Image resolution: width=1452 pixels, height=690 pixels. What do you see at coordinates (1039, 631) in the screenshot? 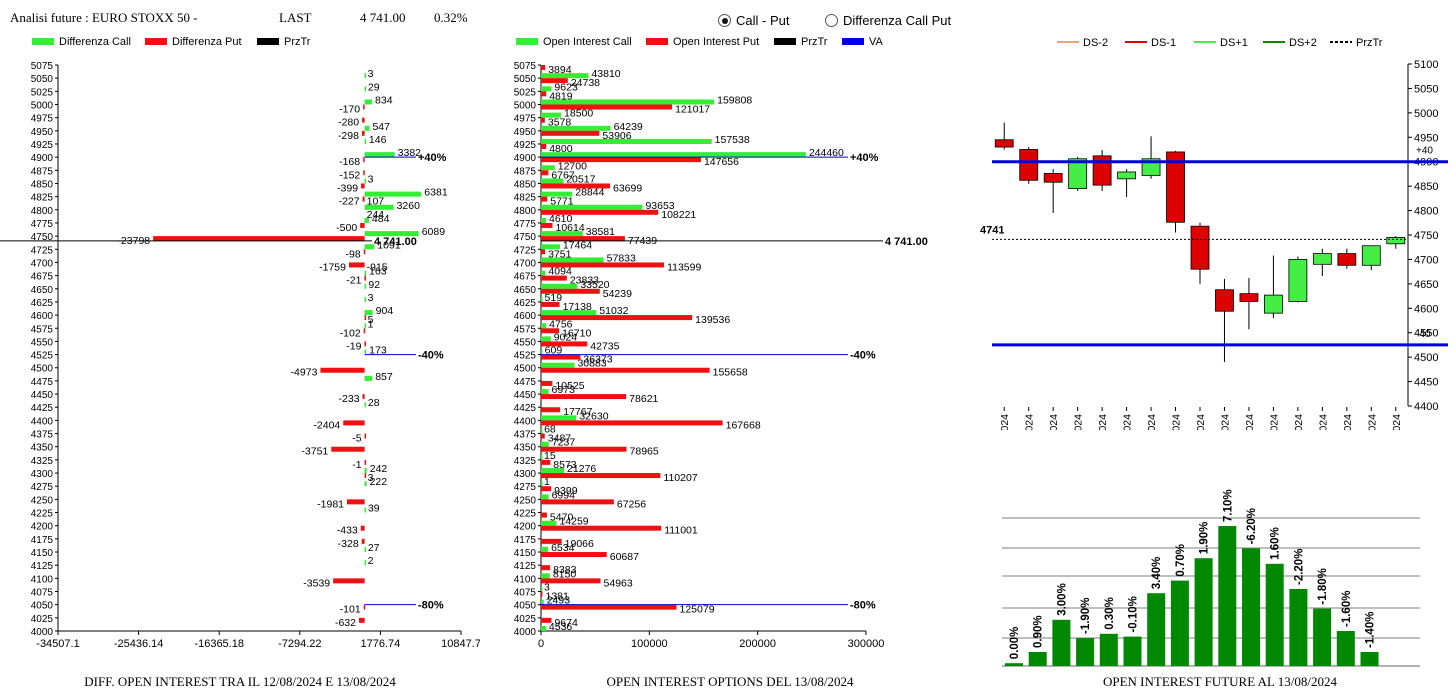
I see `oi-future-value-label: 0.90%` at bounding box center [1039, 631].